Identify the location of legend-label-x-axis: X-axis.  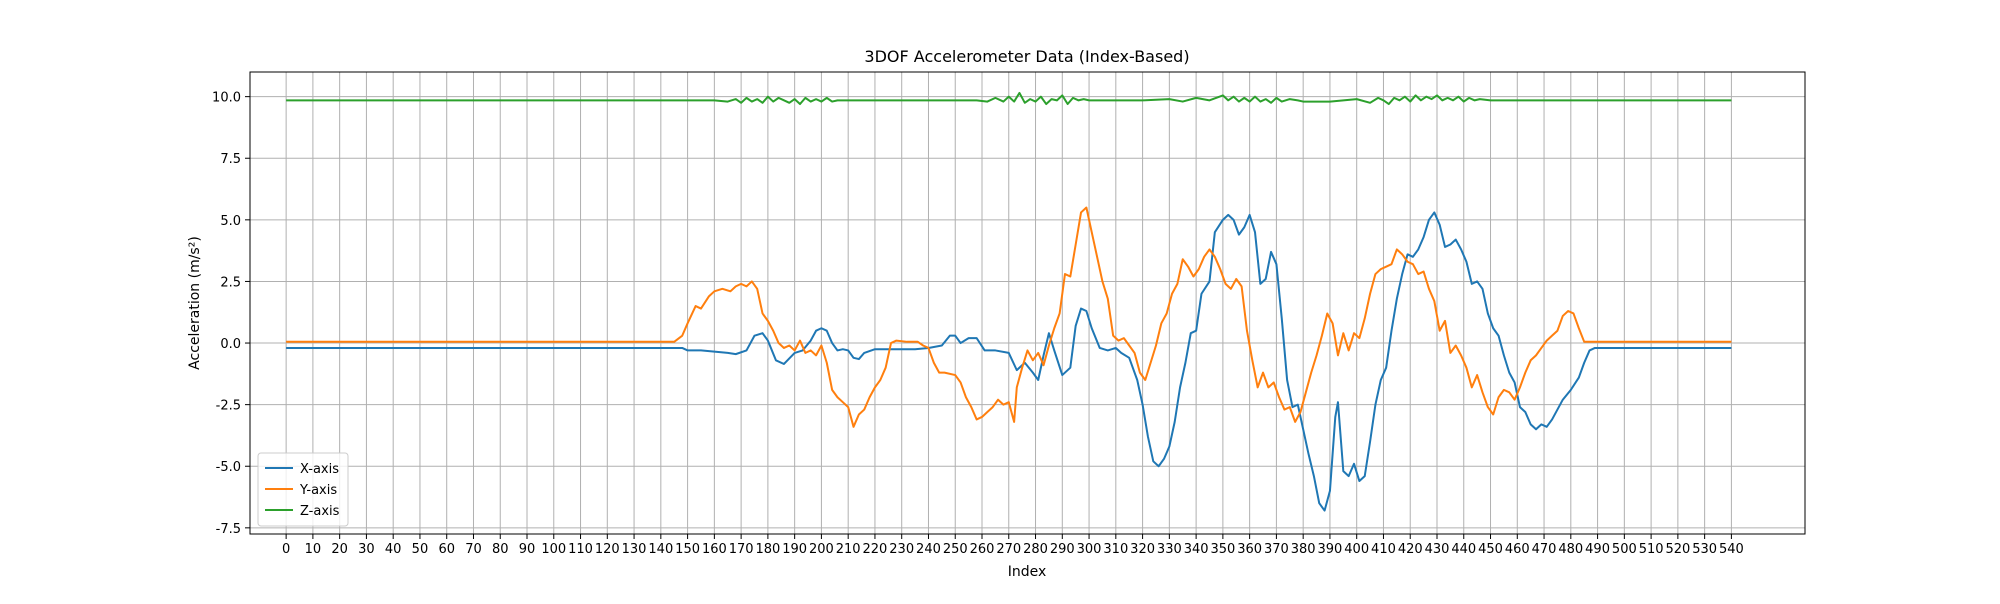
(319, 469).